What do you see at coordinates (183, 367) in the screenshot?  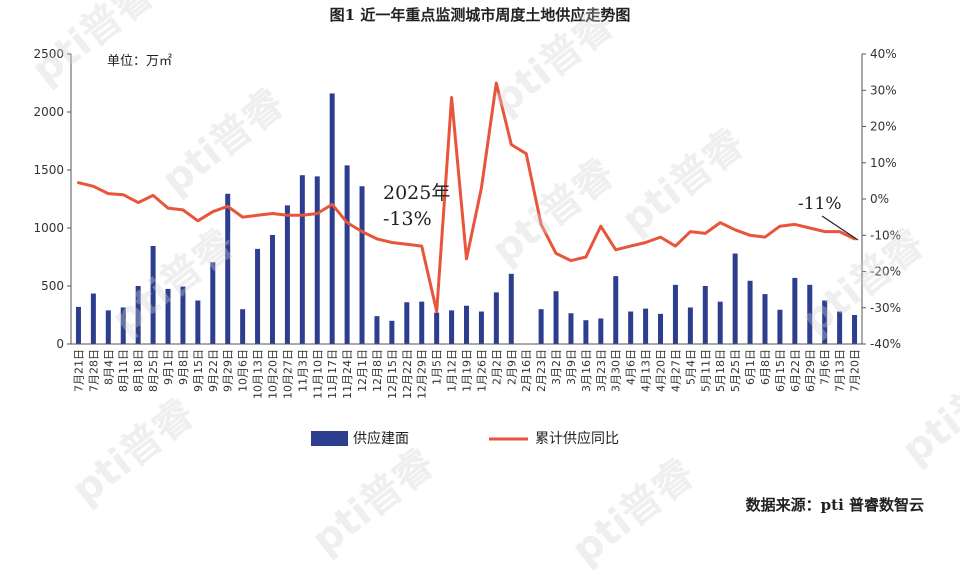 I see `x-tick-label: 9月8日` at bounding box center [183, 367].